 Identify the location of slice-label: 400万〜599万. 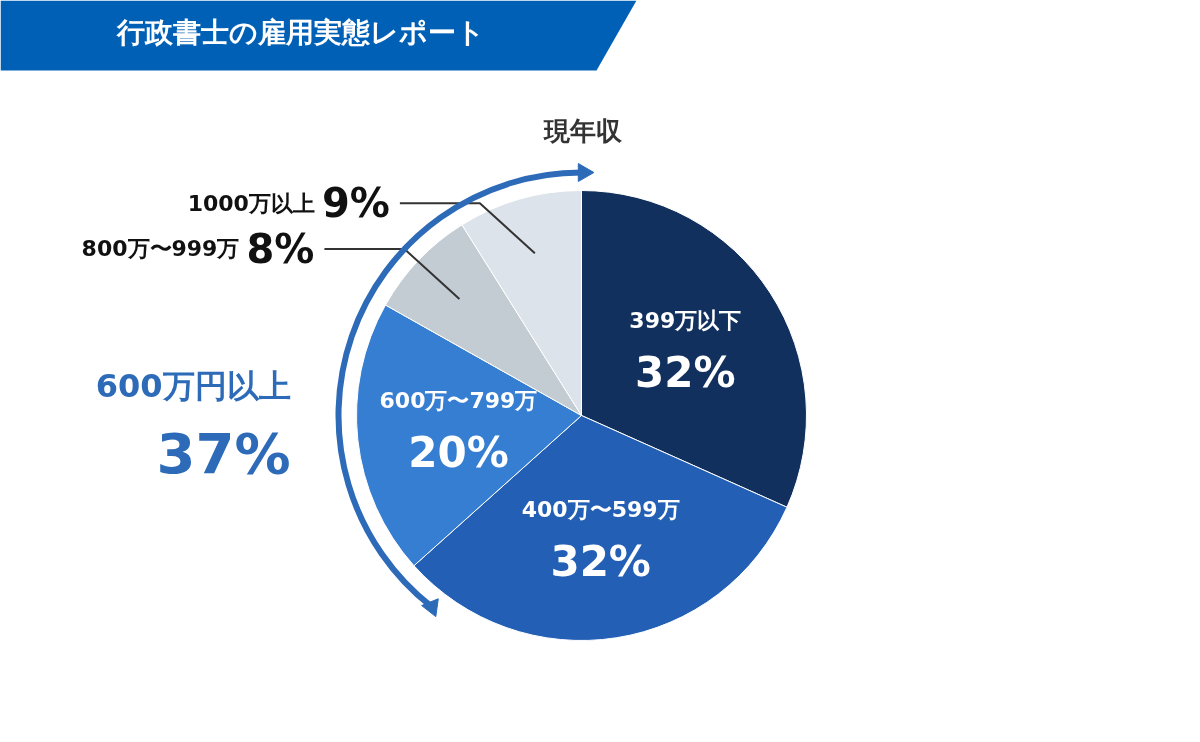
(600, 510).